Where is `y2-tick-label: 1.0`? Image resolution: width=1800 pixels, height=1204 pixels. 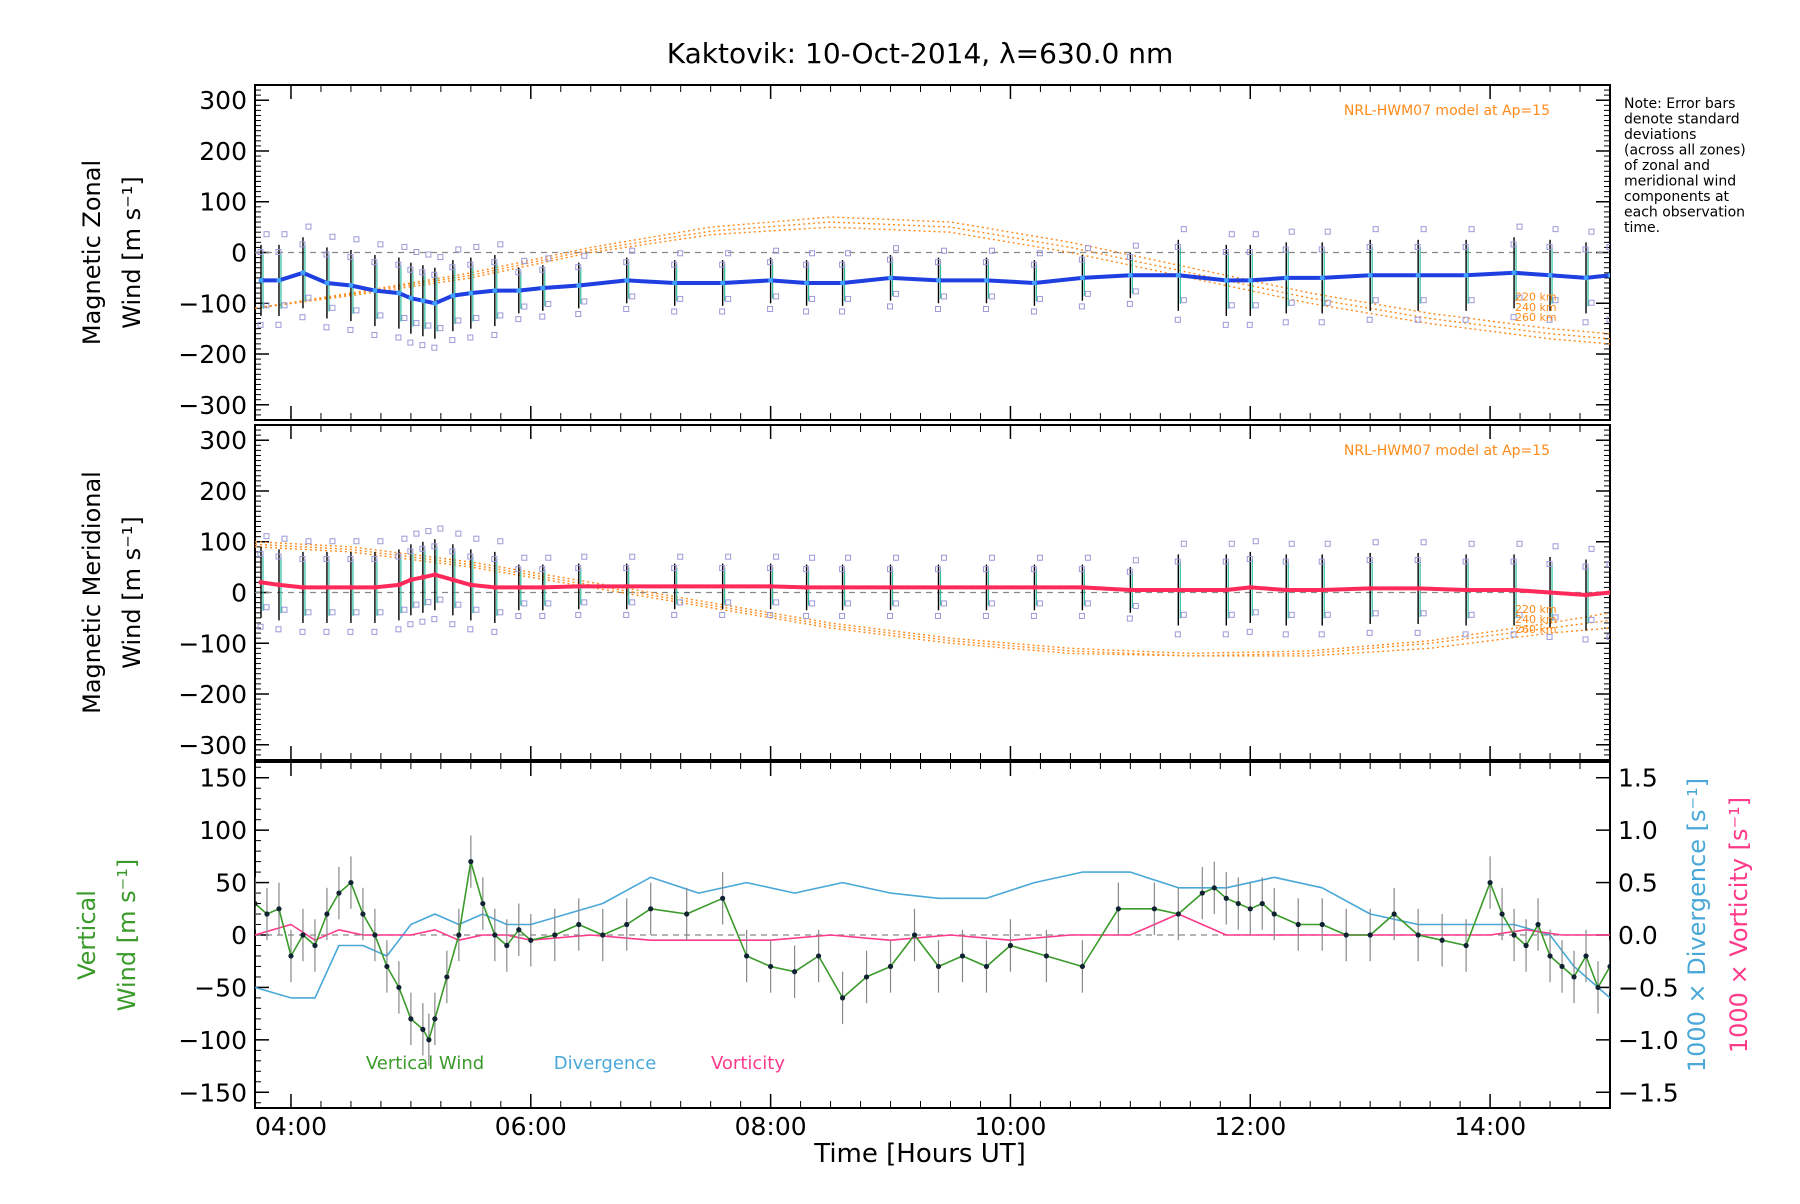 y2-tick-label: 1.0 is located at coordinates (1638, 830).